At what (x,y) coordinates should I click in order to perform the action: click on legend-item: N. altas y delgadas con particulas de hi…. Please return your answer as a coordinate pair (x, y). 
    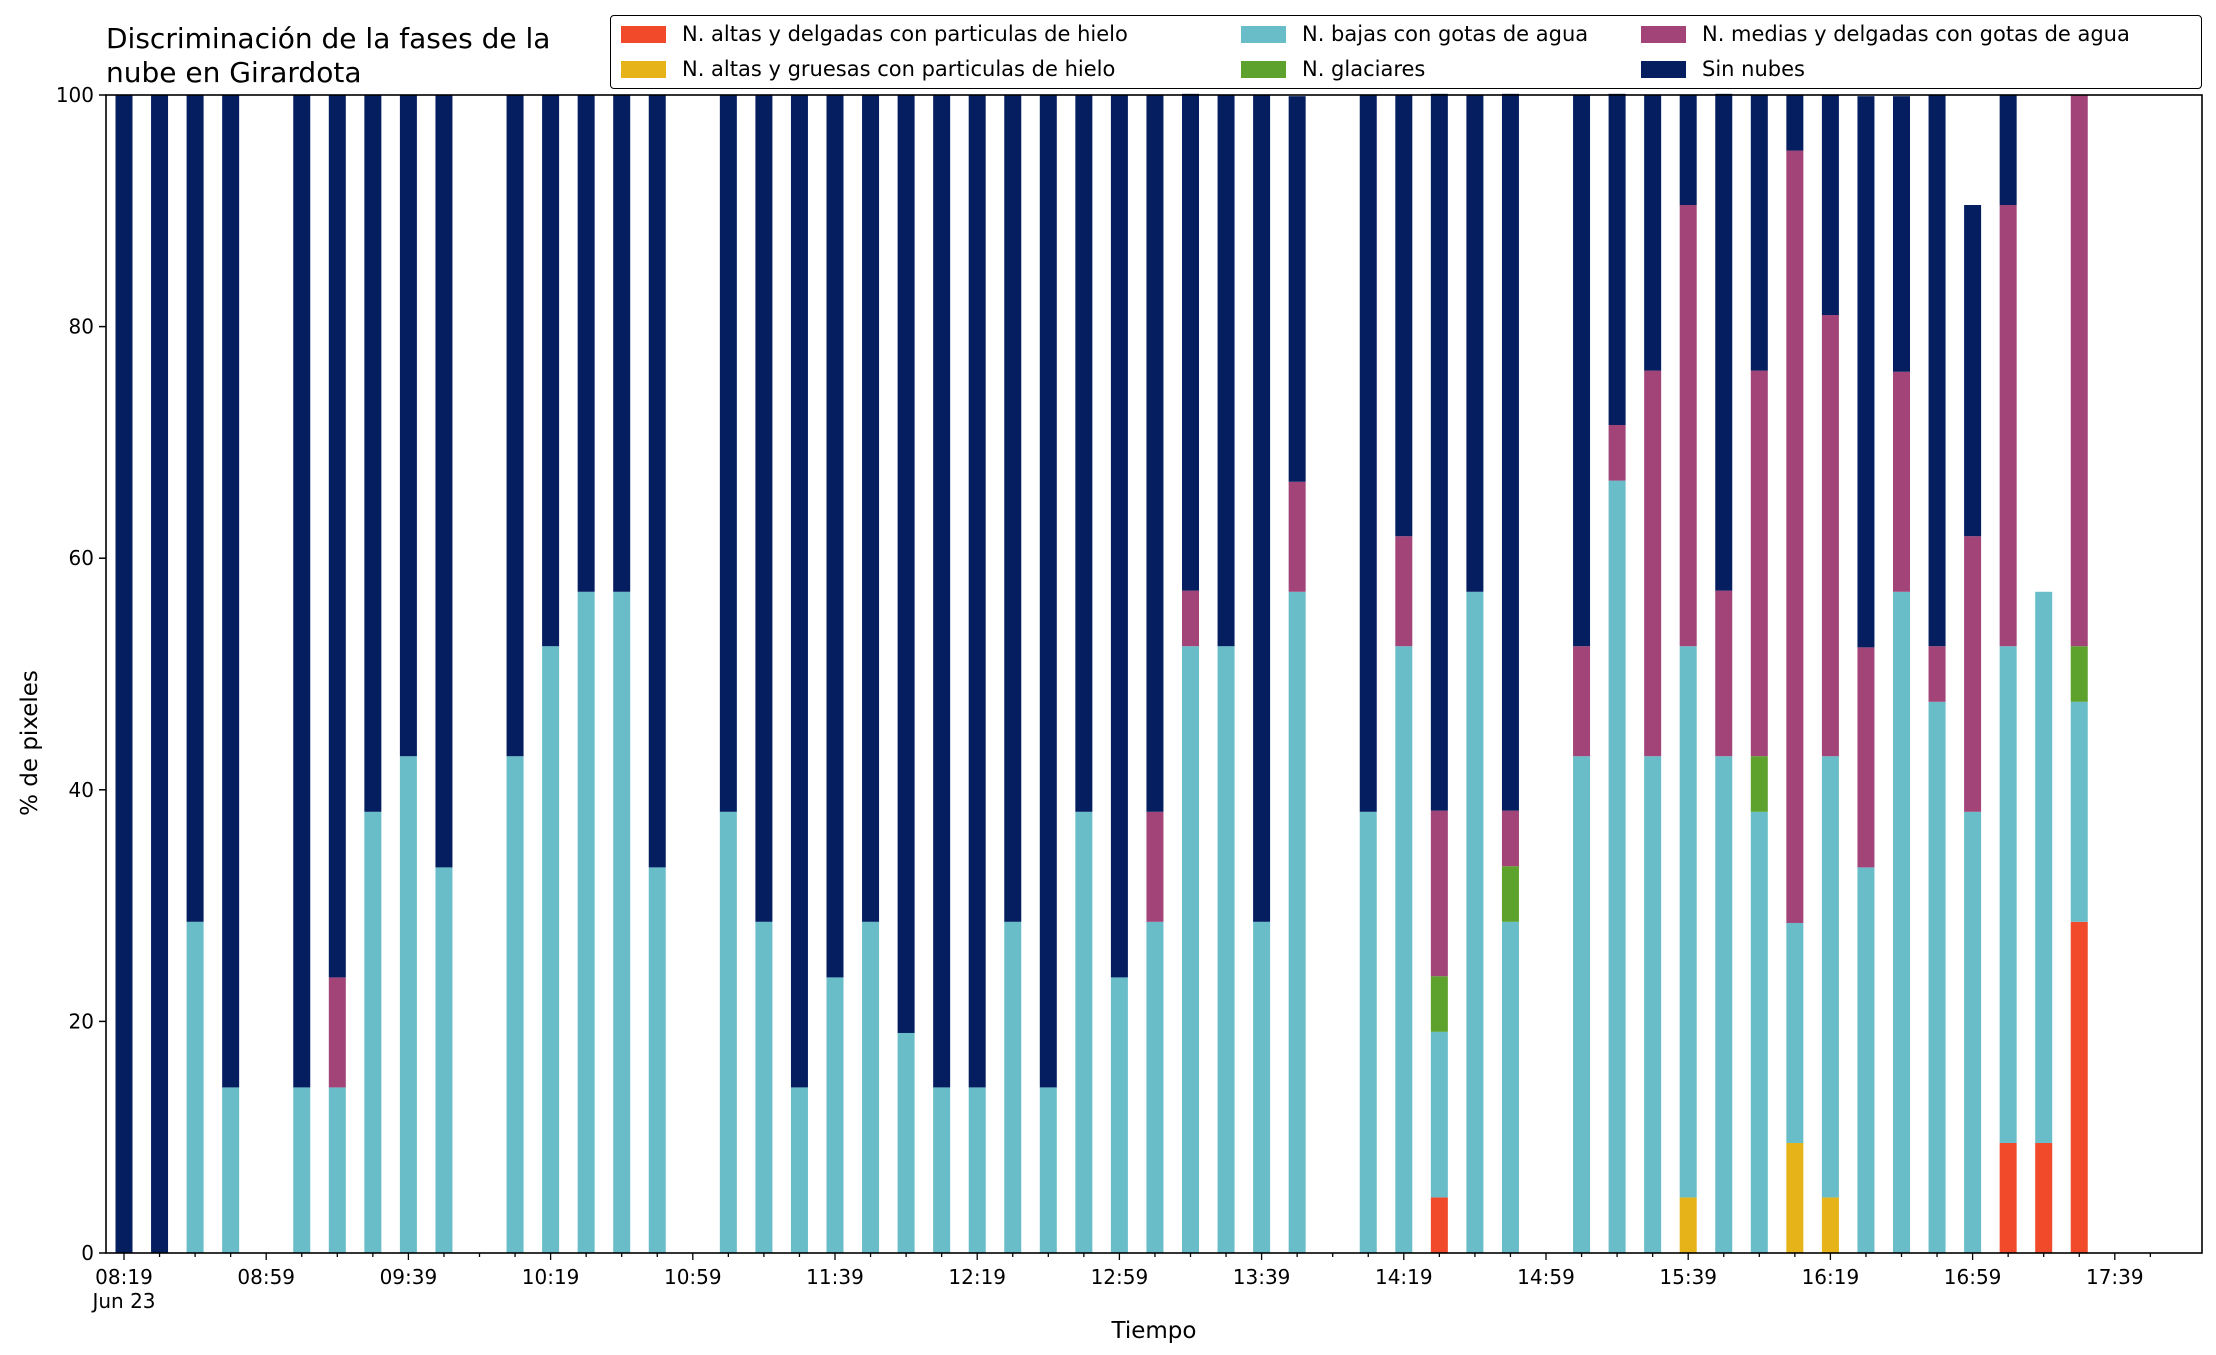
    Looking at the image, I should click on (874, 34).